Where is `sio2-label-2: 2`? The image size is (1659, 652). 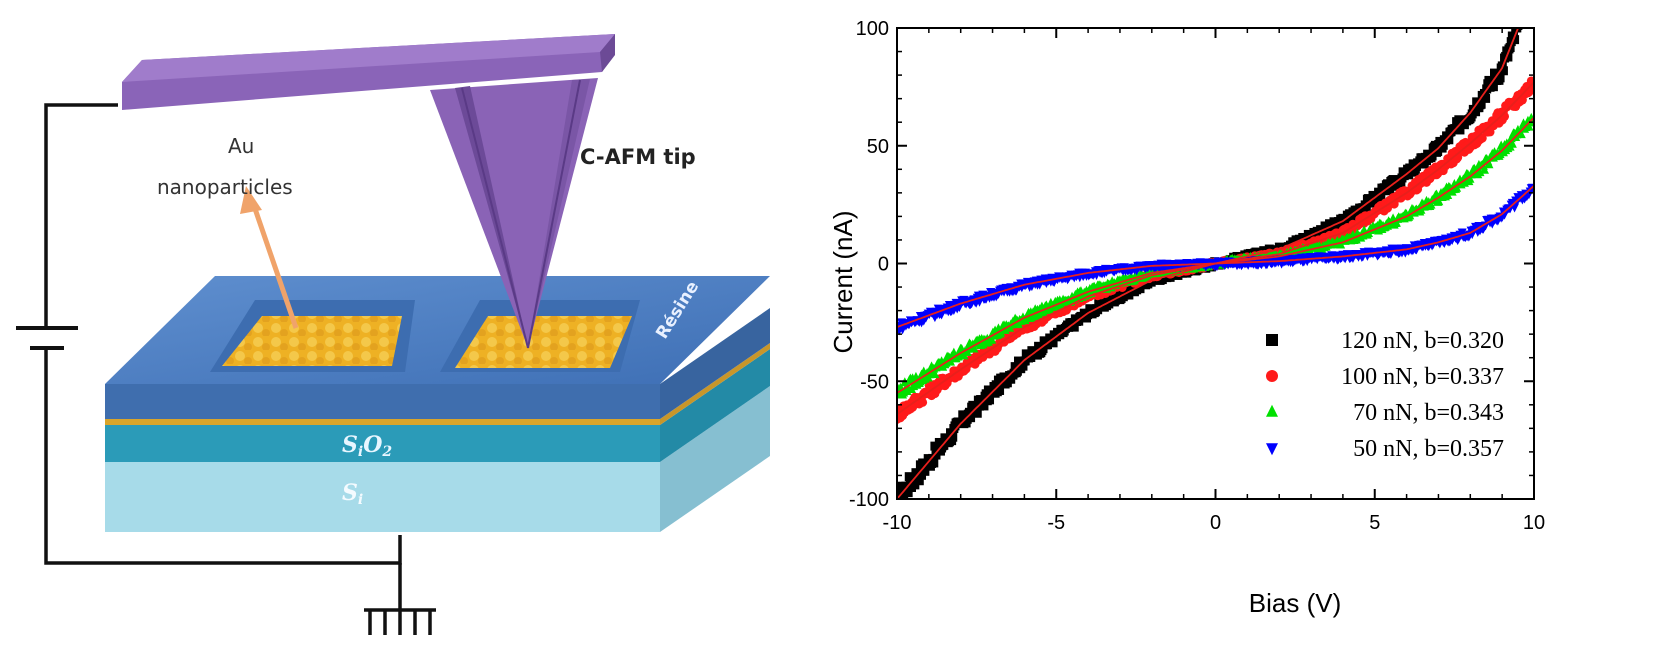
sio2-label-2: 2 is located at coordinates (386, 452).